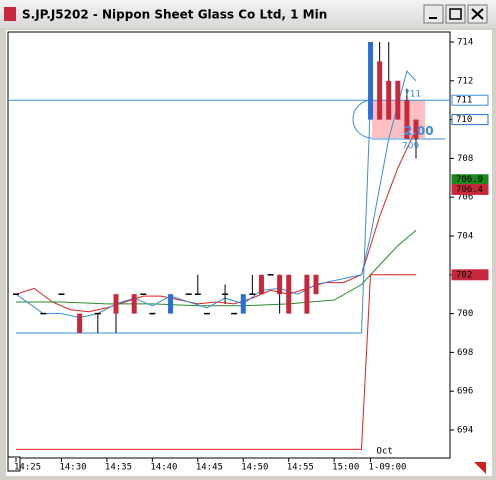  What do you see at coordinates (469, 180) in the screenshot?
I see `price-marker-label: 706.9` at bounding box center [469, 180].